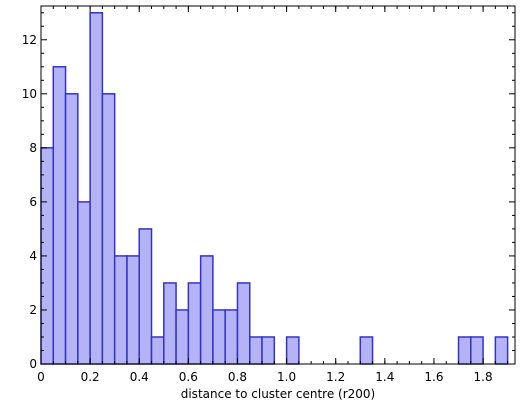 Image resolution: width=525 pixels, height=400 pixels. I want to click on x-tick-label: 0.2, so click(90, 377).